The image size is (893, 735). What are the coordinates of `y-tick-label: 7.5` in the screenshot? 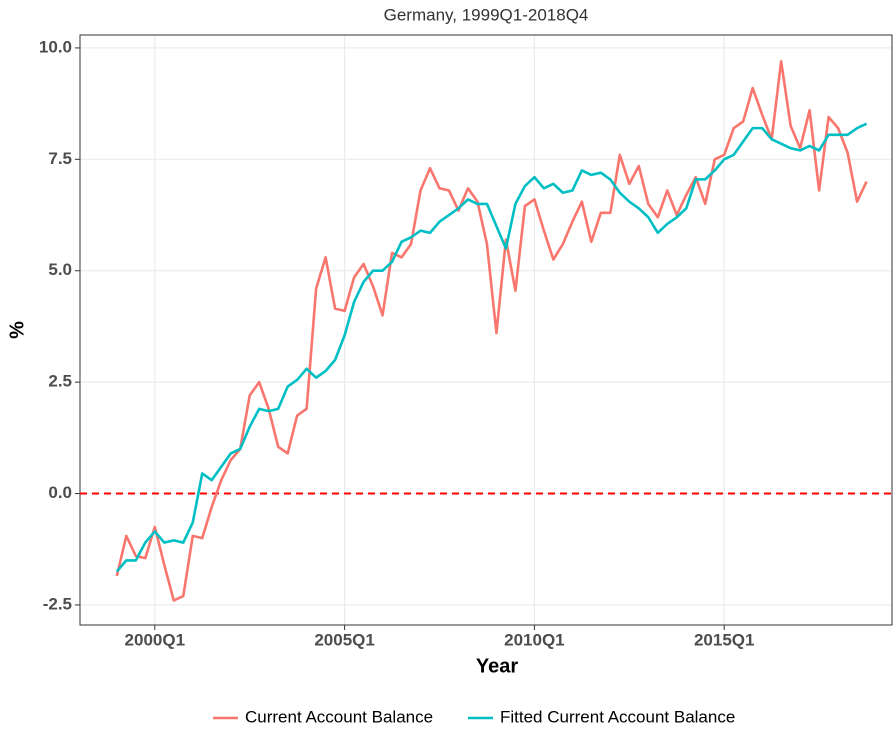 It's located at (60, 158).